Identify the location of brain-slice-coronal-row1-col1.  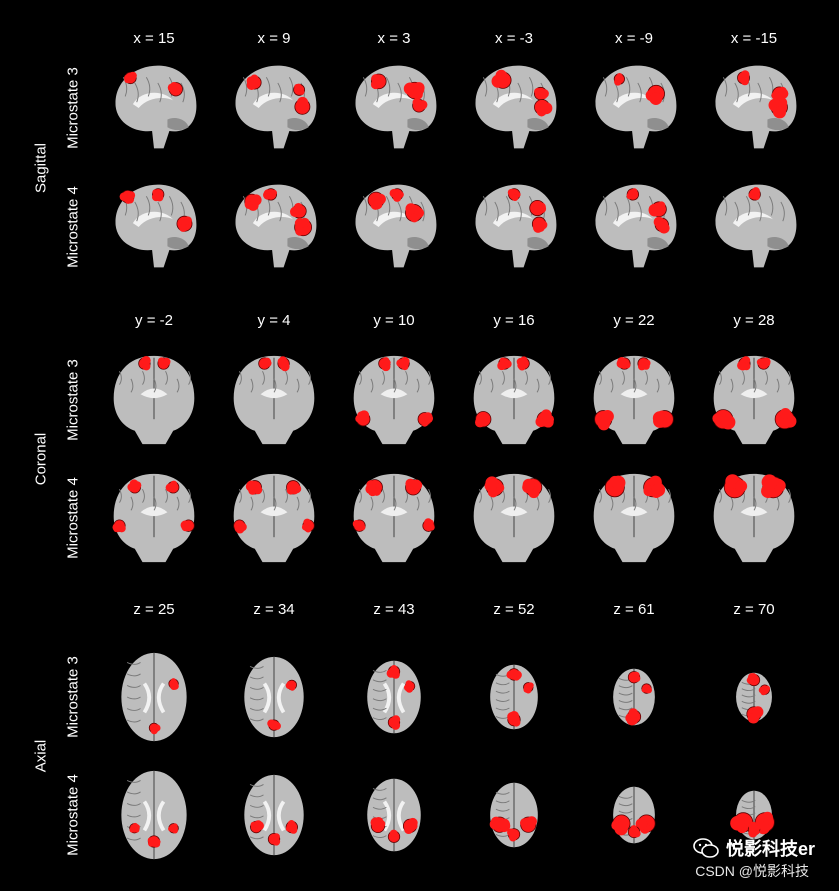
(154, 400).